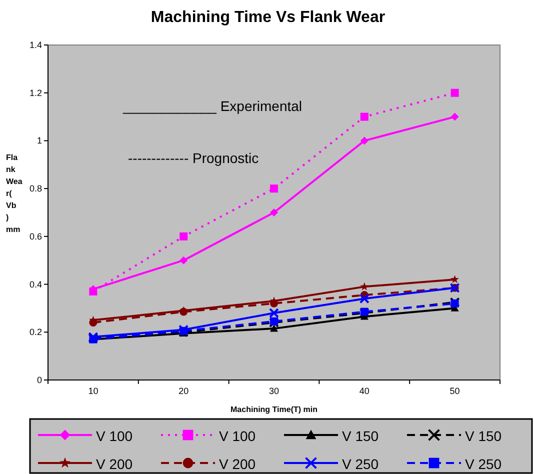 Image resolution: width=534 pixels, height=474 pixels. What do you see at coordinates (268, 17) in the screenshot?
I see `chart-title: Machining Time Vs Flank Wear` at bounding box center [268, 17].